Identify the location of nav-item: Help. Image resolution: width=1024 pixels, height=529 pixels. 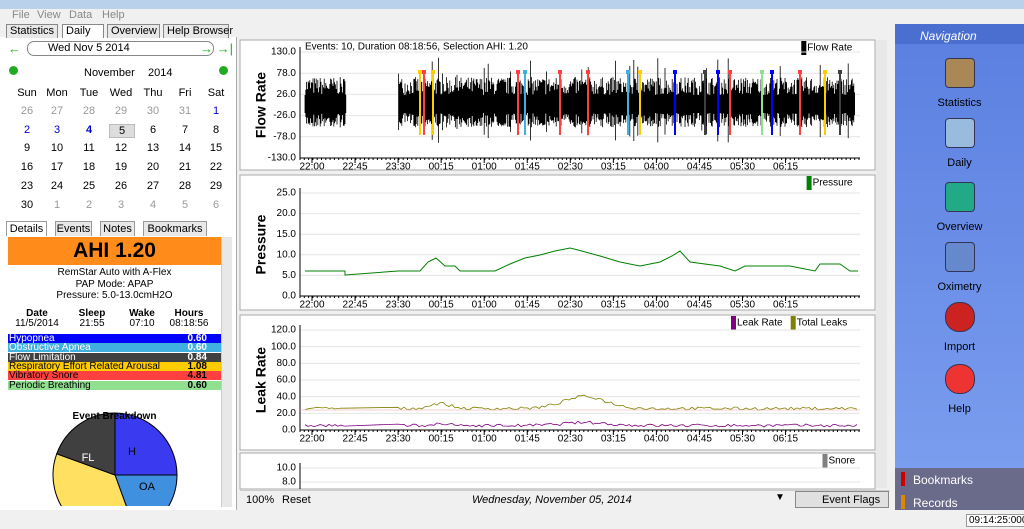
(959, 409).